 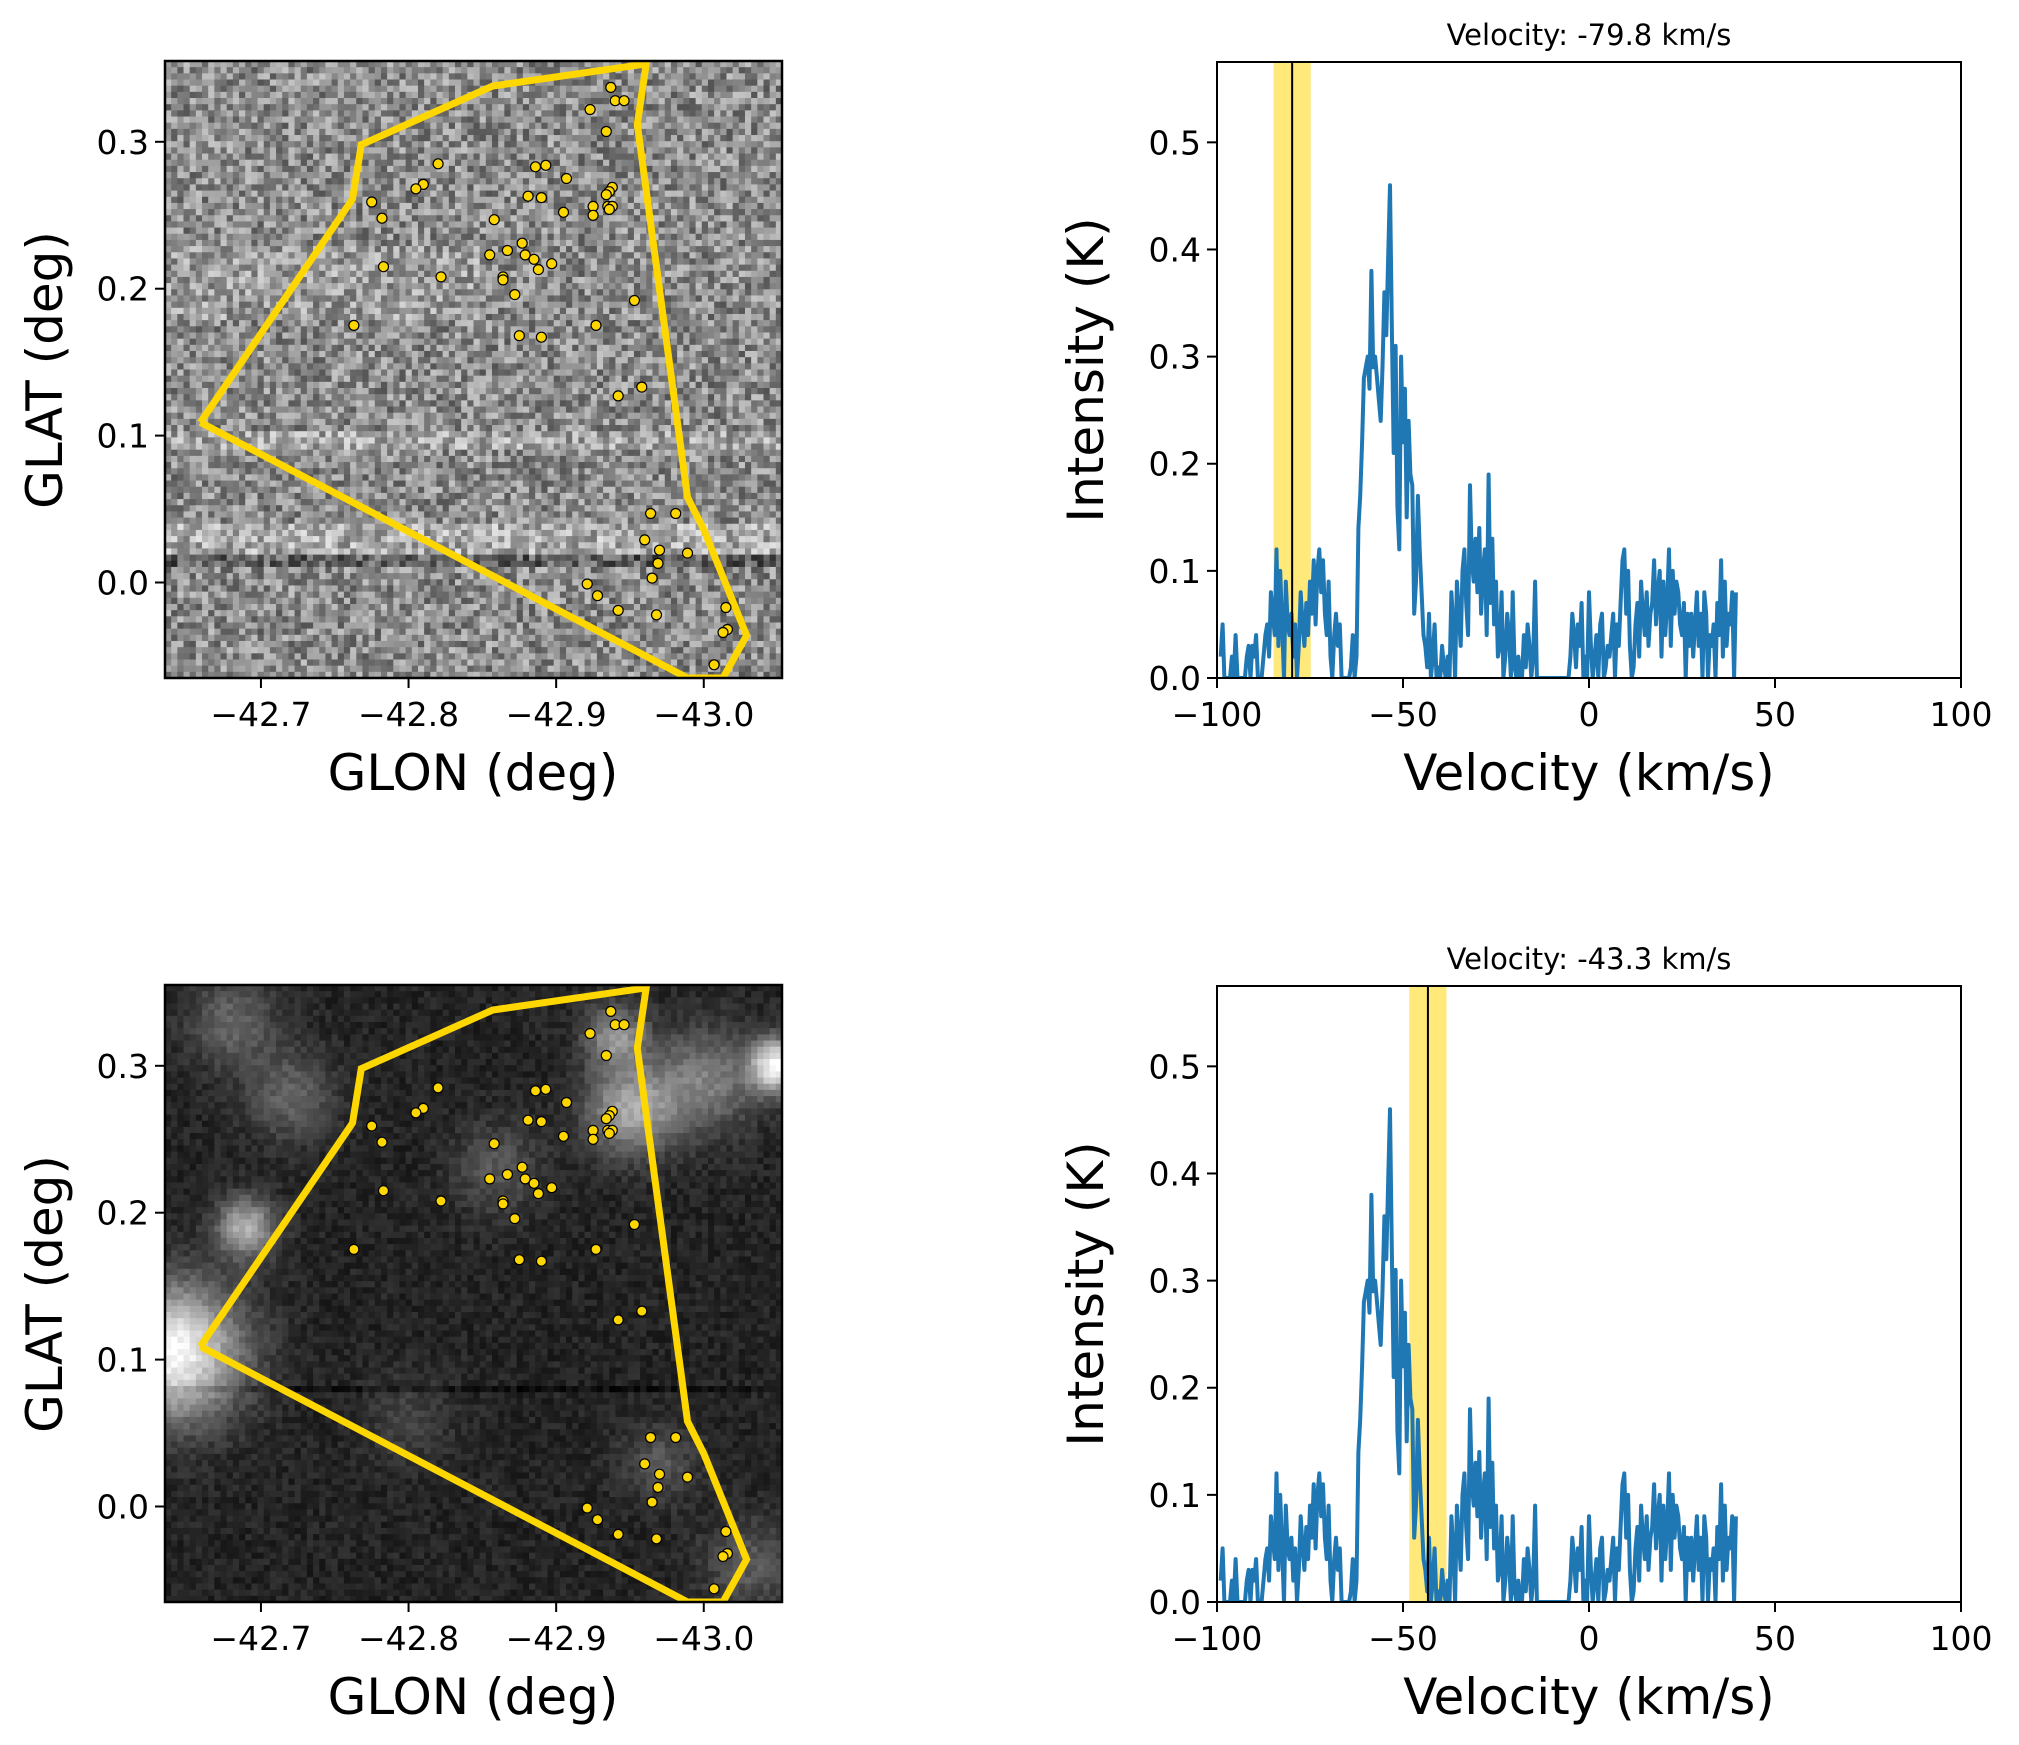 I want to click on x-tick-label: 50, so click(x=1775, y=1638).